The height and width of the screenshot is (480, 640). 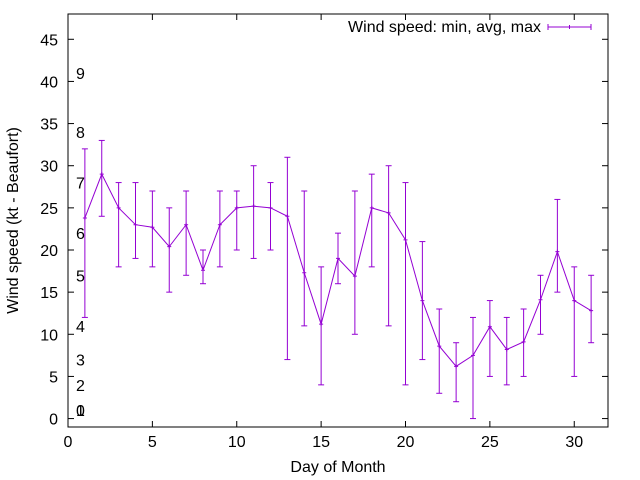 What do you see at coordinates (49, 251) in the screenshot?
I see `y-tick-label: 20` at bounding box center [49, 251].